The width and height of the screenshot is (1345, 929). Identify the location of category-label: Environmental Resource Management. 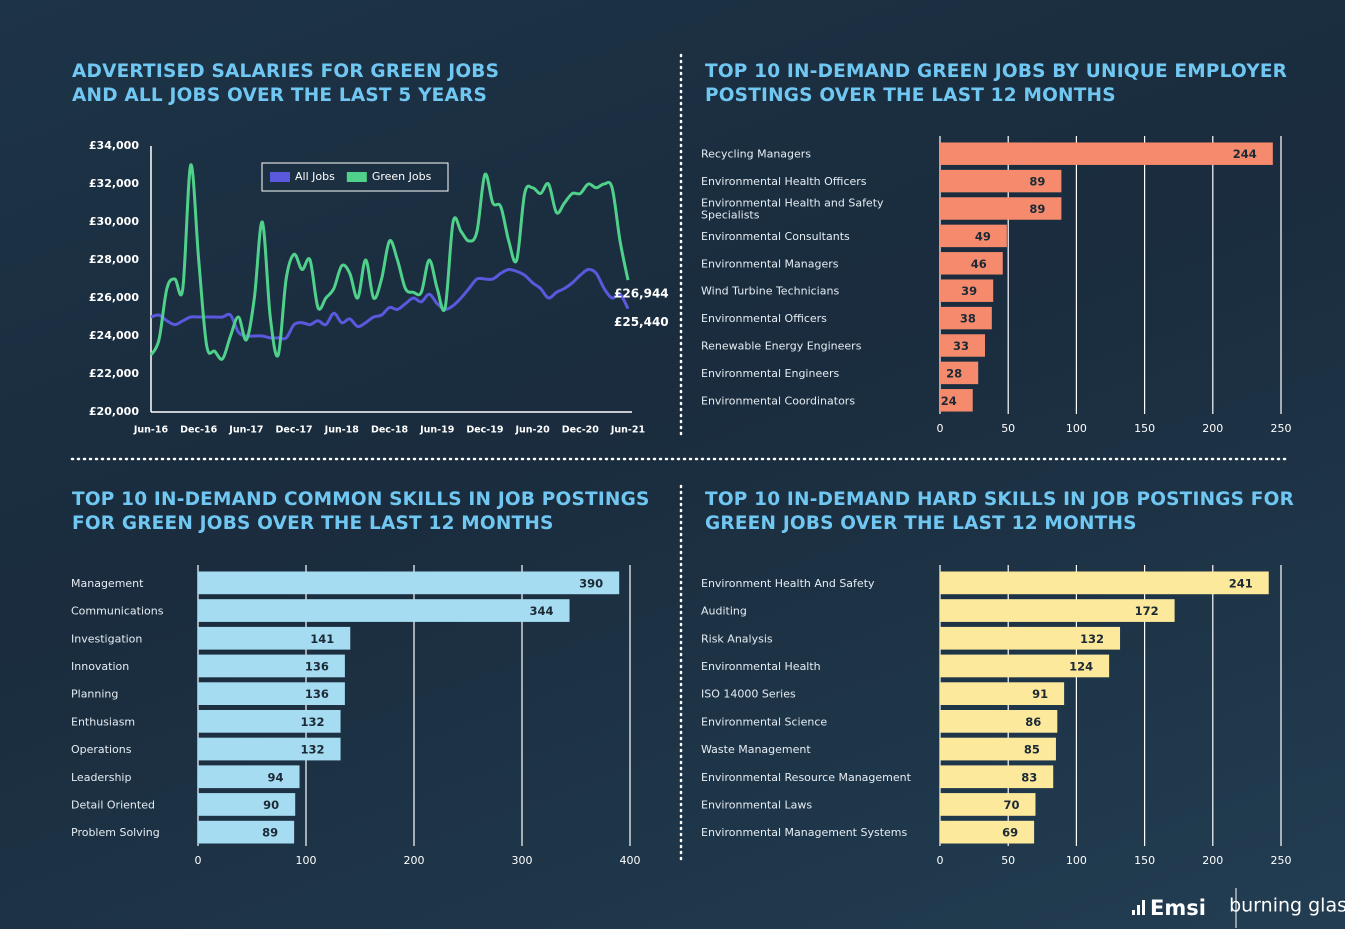
(806, 777).